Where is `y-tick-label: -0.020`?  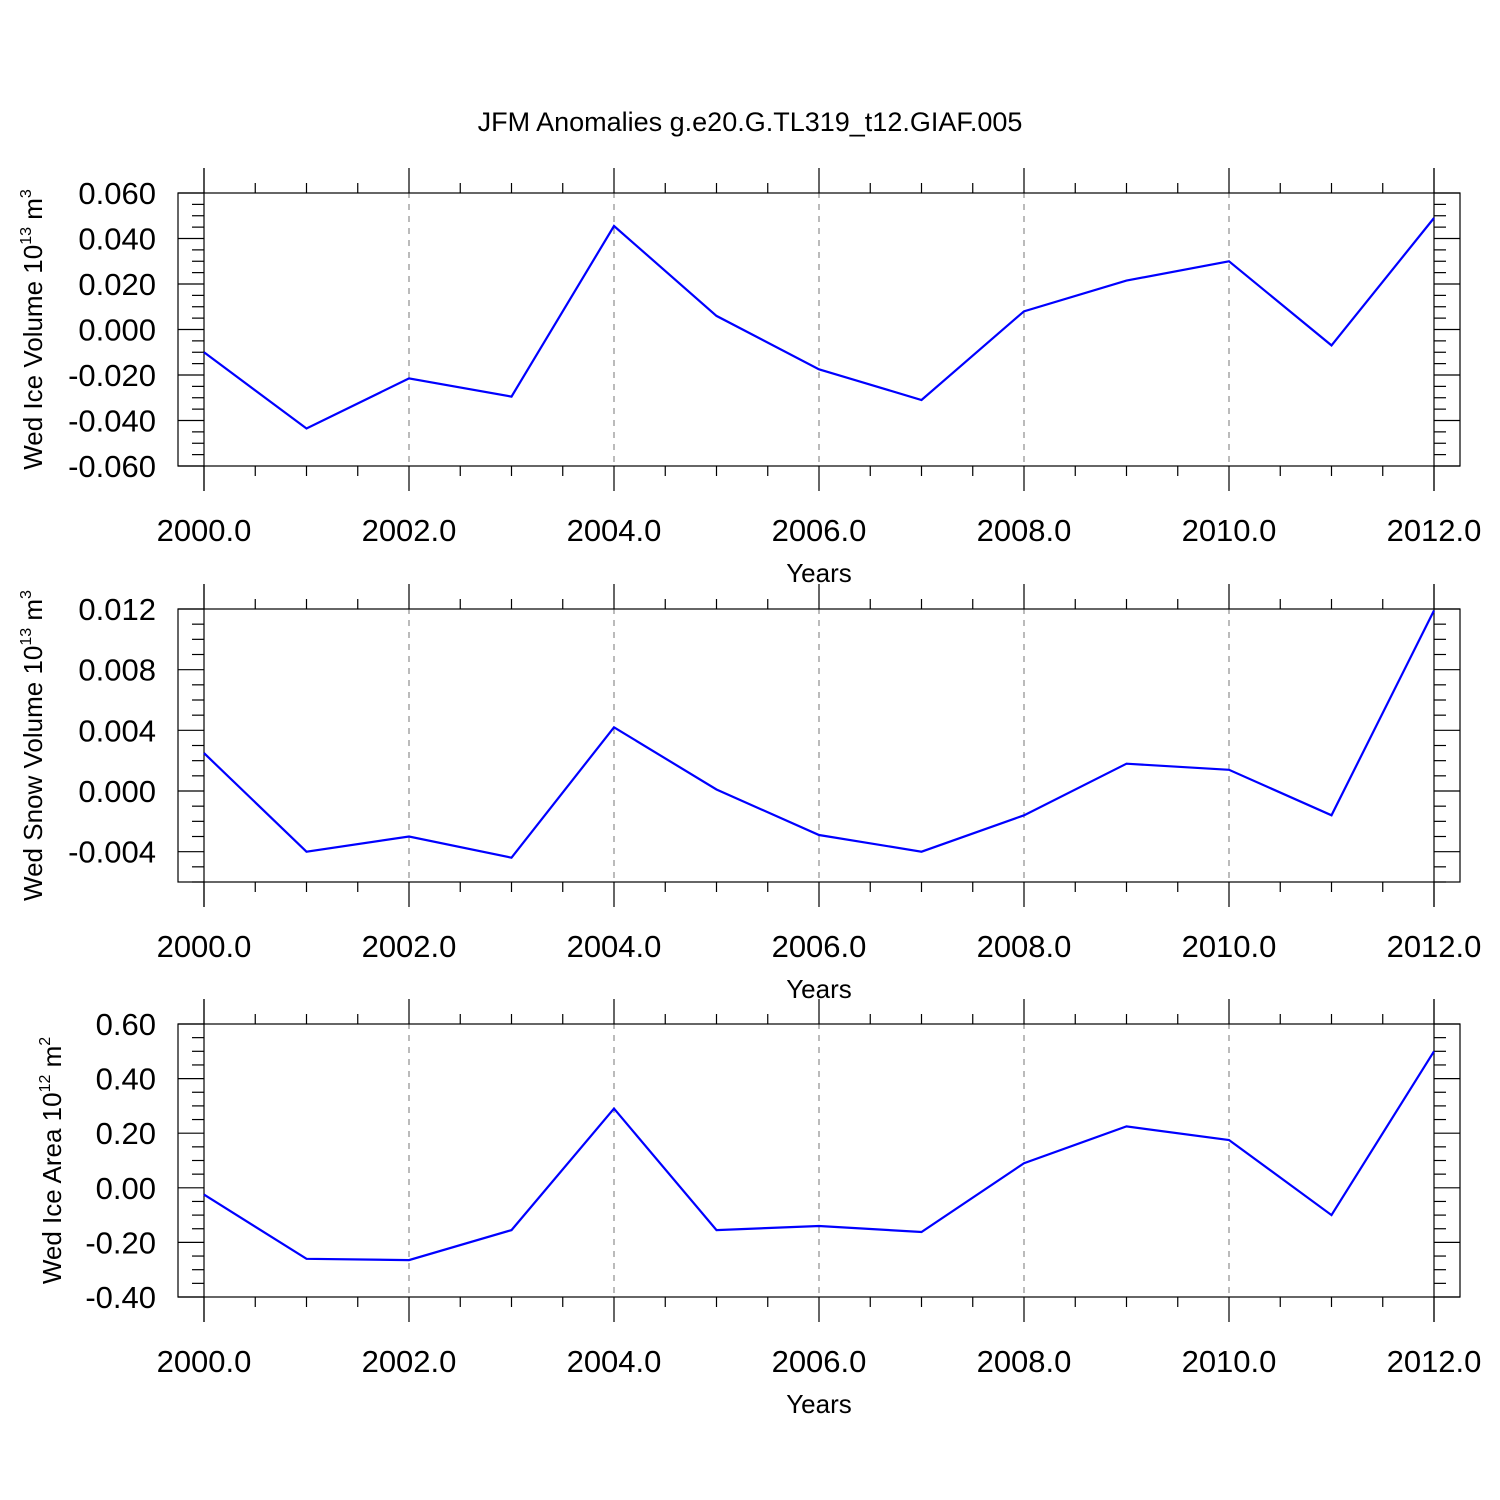 y-tick-label: -0.020 is located at coordinates (112, 375).